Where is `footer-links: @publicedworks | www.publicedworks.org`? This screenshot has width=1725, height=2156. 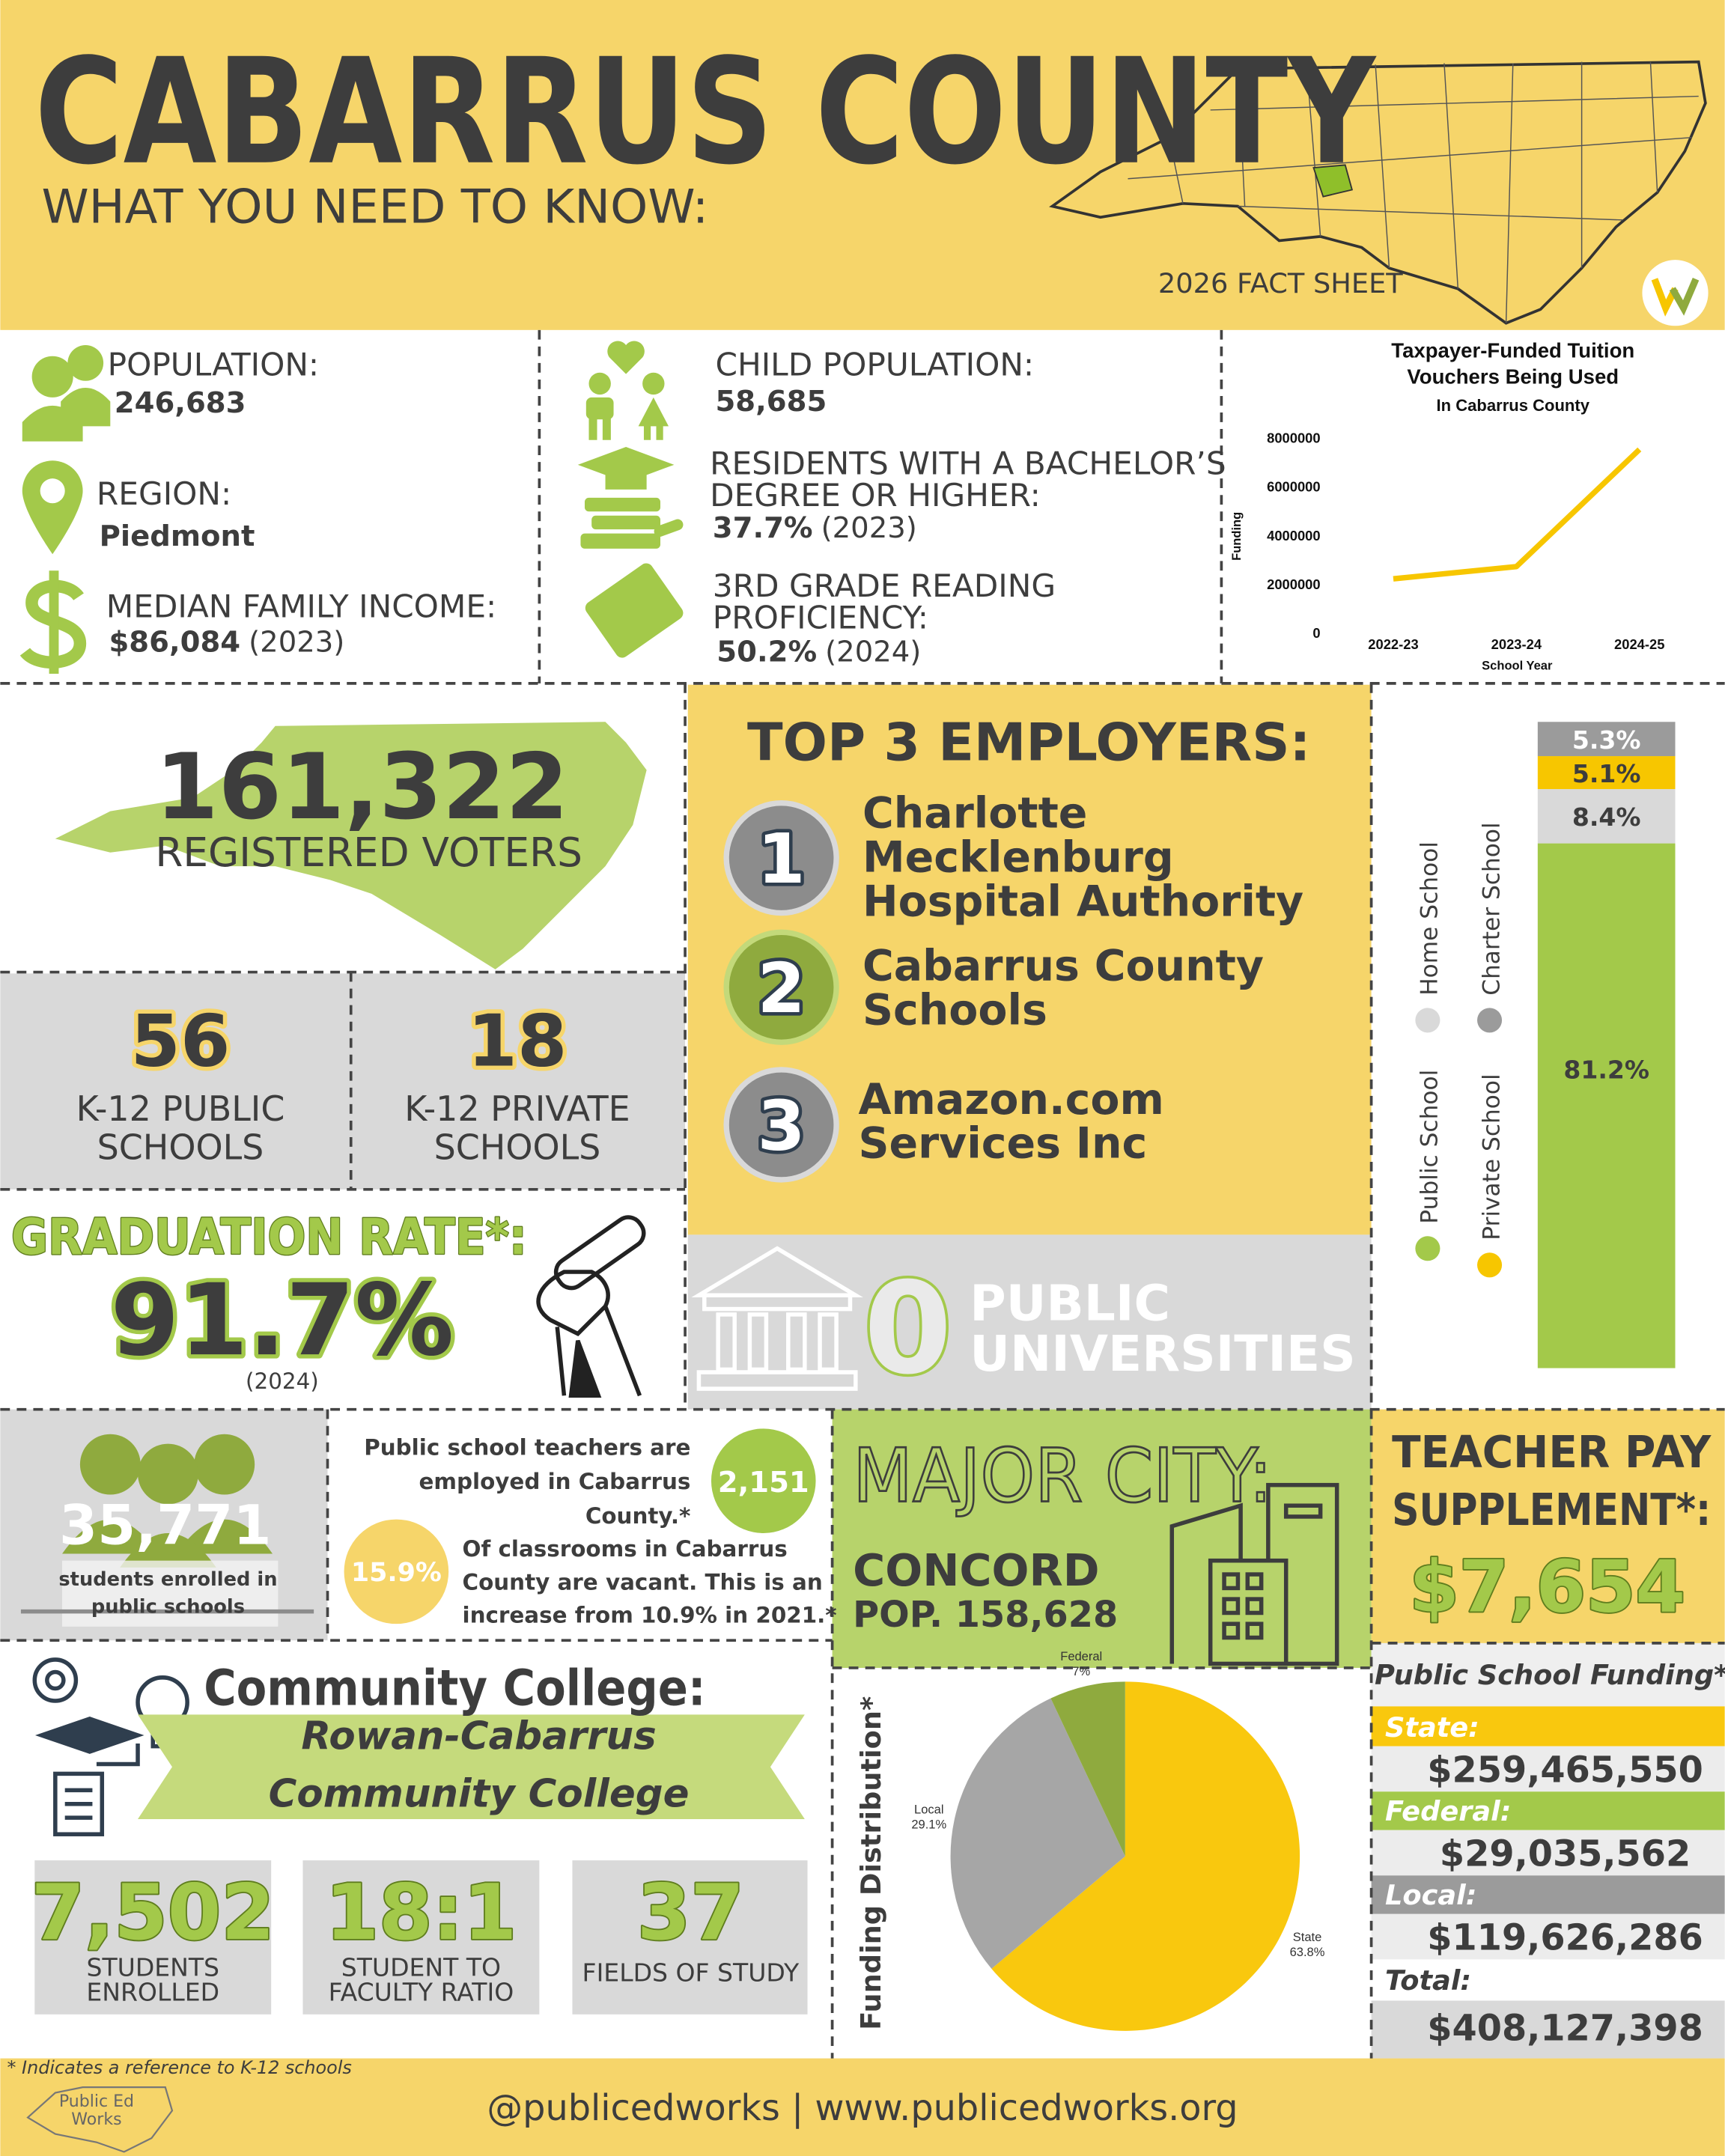 footer-links: @publicedworks | www.publicedworks.org is located at coordinates (862, 2108).